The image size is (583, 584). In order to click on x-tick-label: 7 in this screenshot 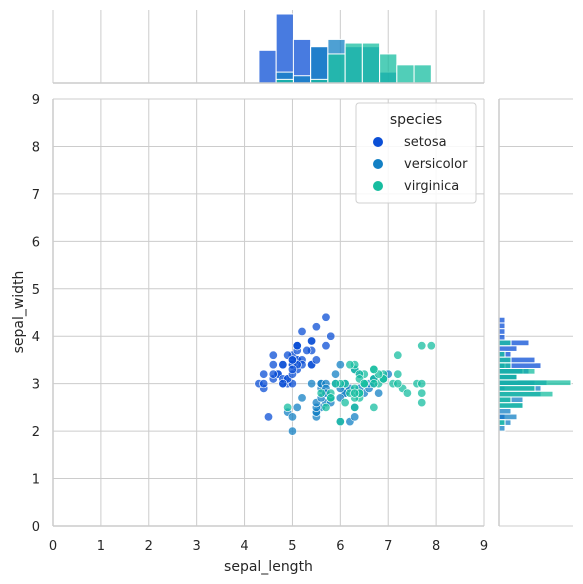, I will do `click(388, 546)`.